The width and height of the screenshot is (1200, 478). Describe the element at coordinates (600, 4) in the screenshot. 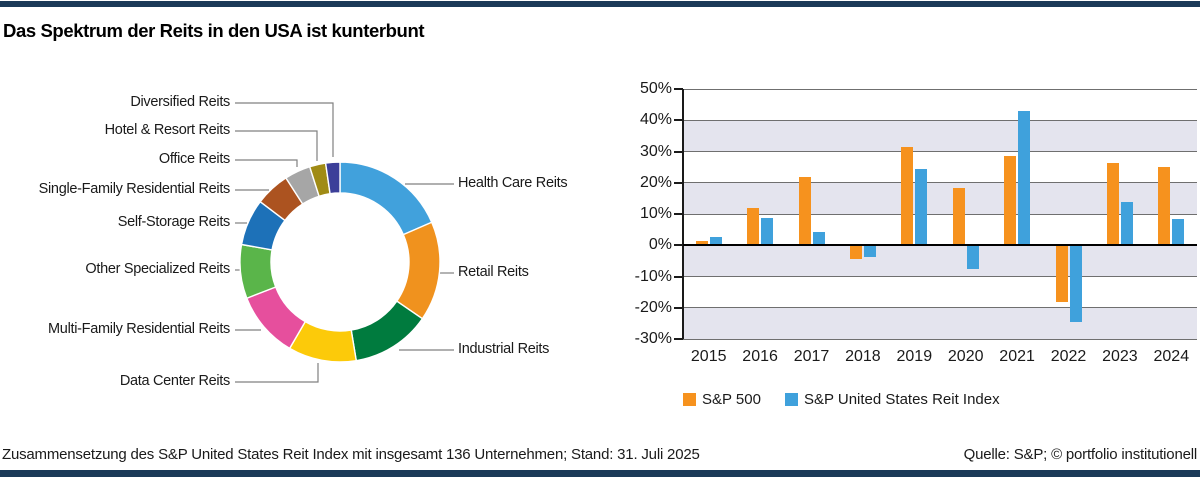

I see `top-accent-bar` at that location.